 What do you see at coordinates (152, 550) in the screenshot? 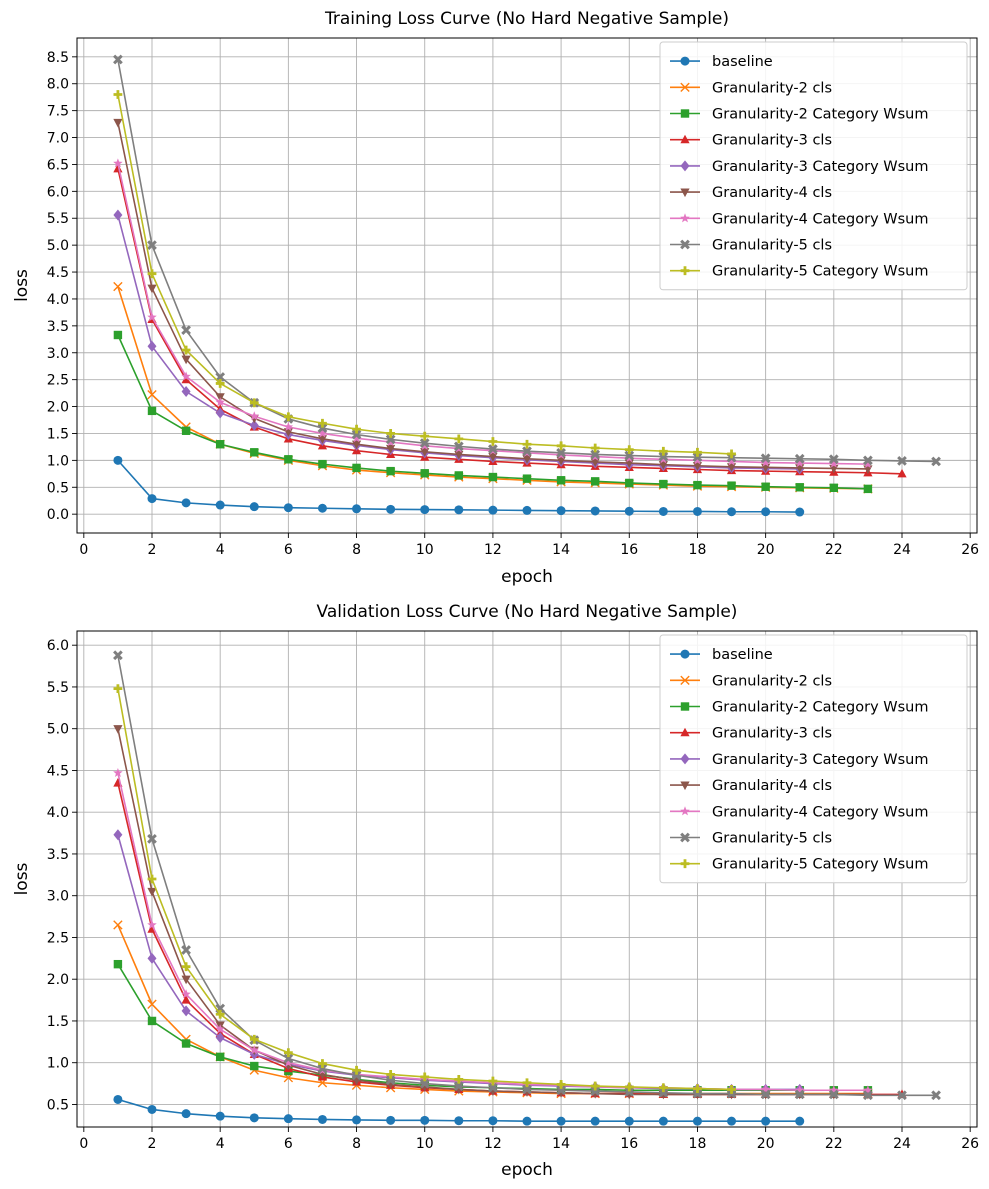
I see `x-tick-label: 2` at bounding box center [152, 550].